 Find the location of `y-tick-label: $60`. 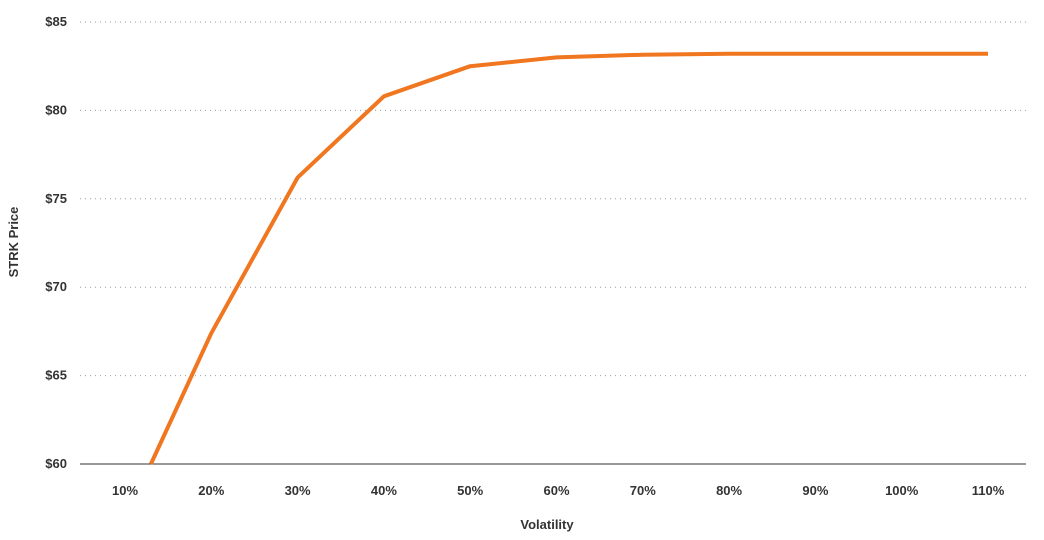

y-tick-label: $60 is located at coordinates (56, 463).